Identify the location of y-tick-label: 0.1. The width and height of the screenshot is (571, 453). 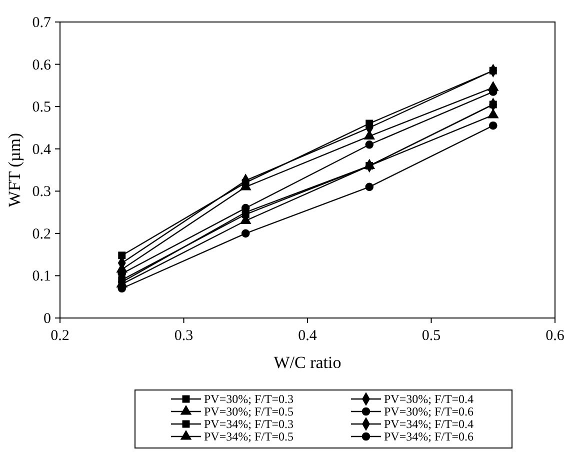
(41, 276).